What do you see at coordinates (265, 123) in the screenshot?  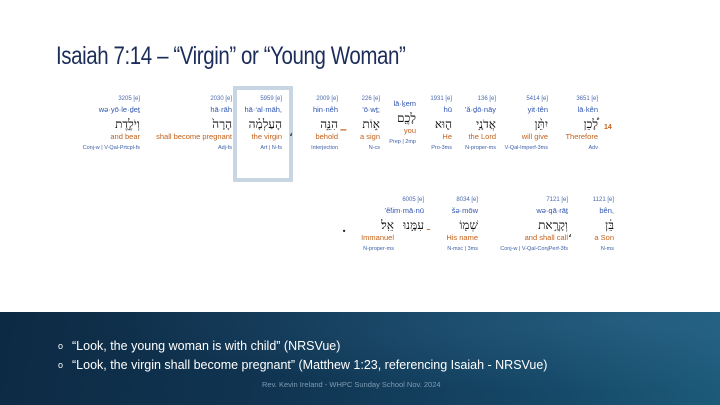 I see `hebrew-word: הָעַלְמָ֗ה` at bounding box center [265, 123].